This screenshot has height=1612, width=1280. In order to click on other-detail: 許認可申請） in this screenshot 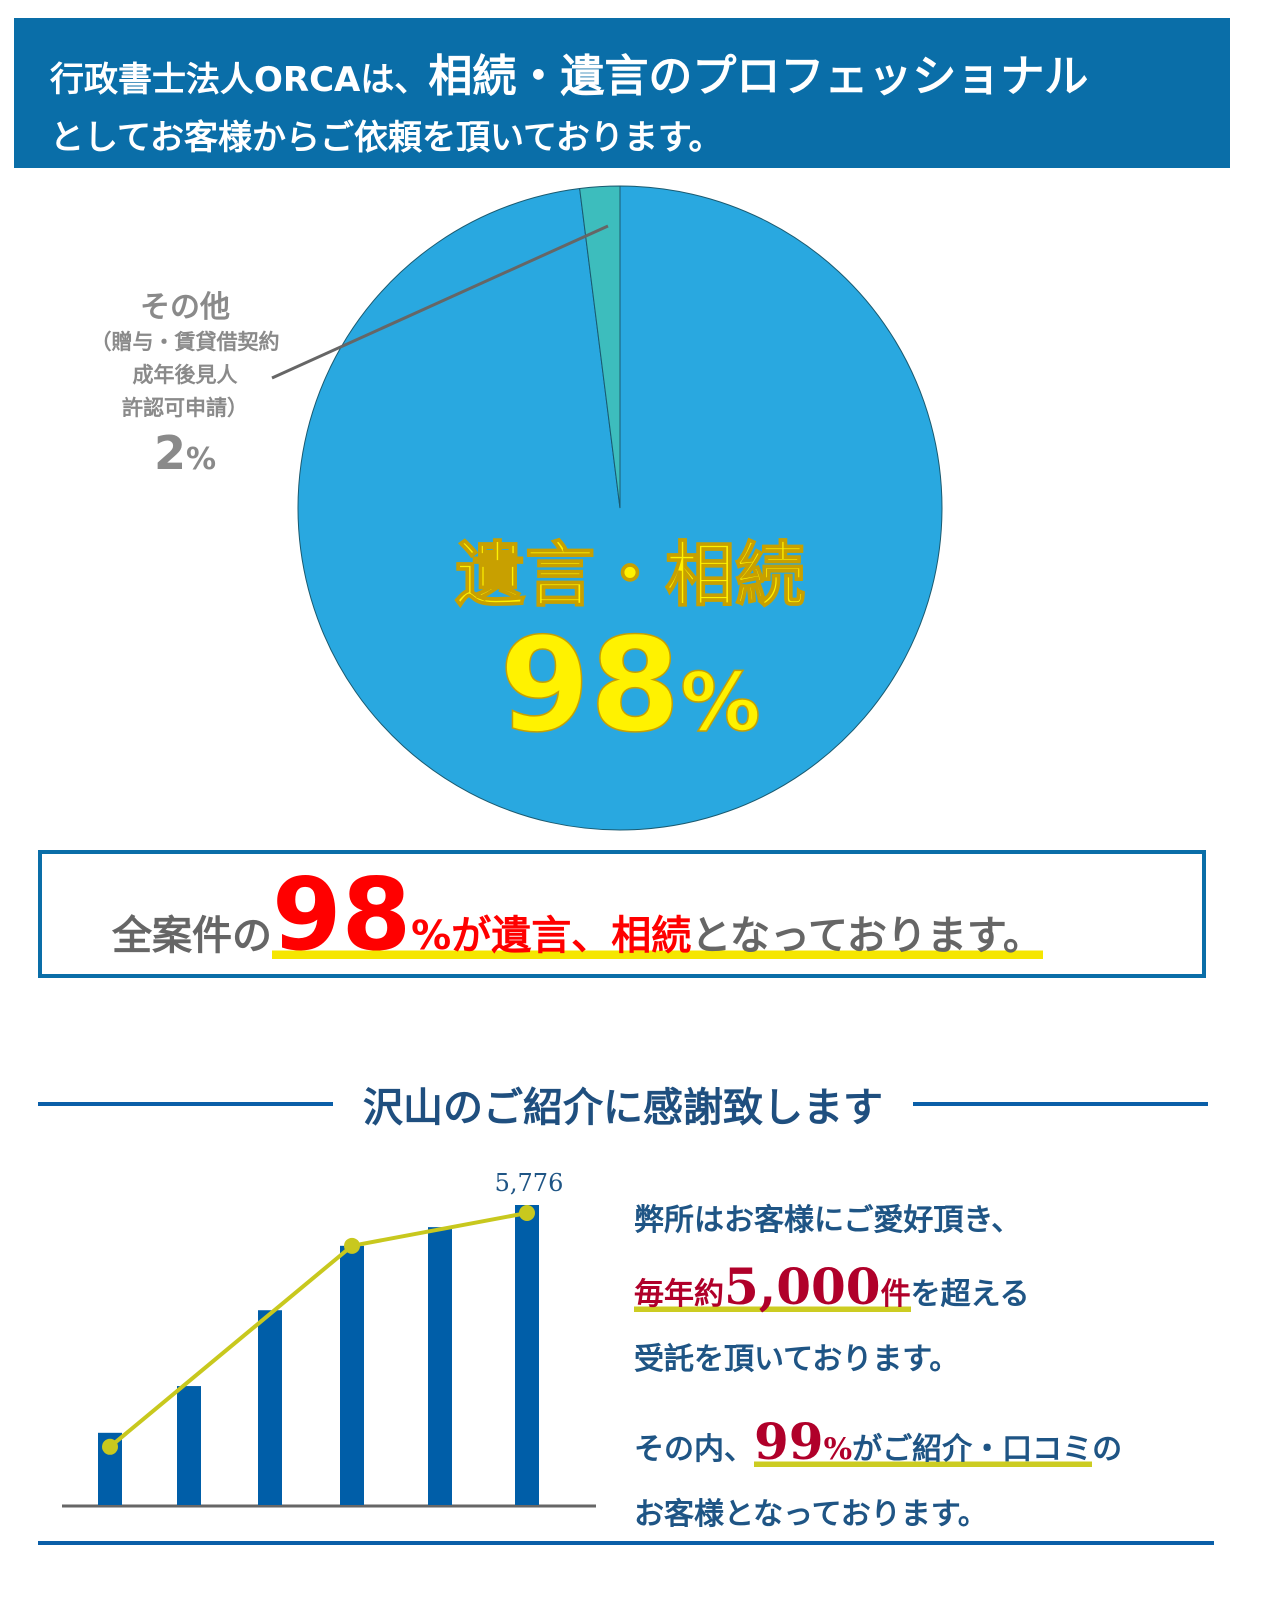, I will do `click(185, 408)`.